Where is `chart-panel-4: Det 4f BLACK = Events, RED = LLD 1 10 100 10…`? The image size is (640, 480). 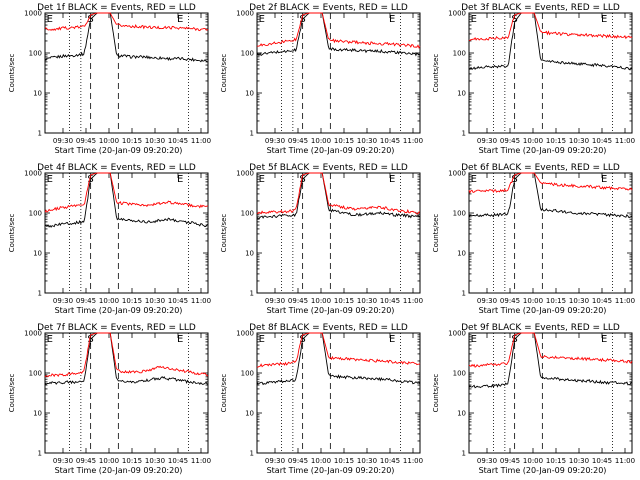 chart-panel-4: Det 4f BLACK = Events, RED = LLD 1 10 100 10… is located at coordinates (109, 239).